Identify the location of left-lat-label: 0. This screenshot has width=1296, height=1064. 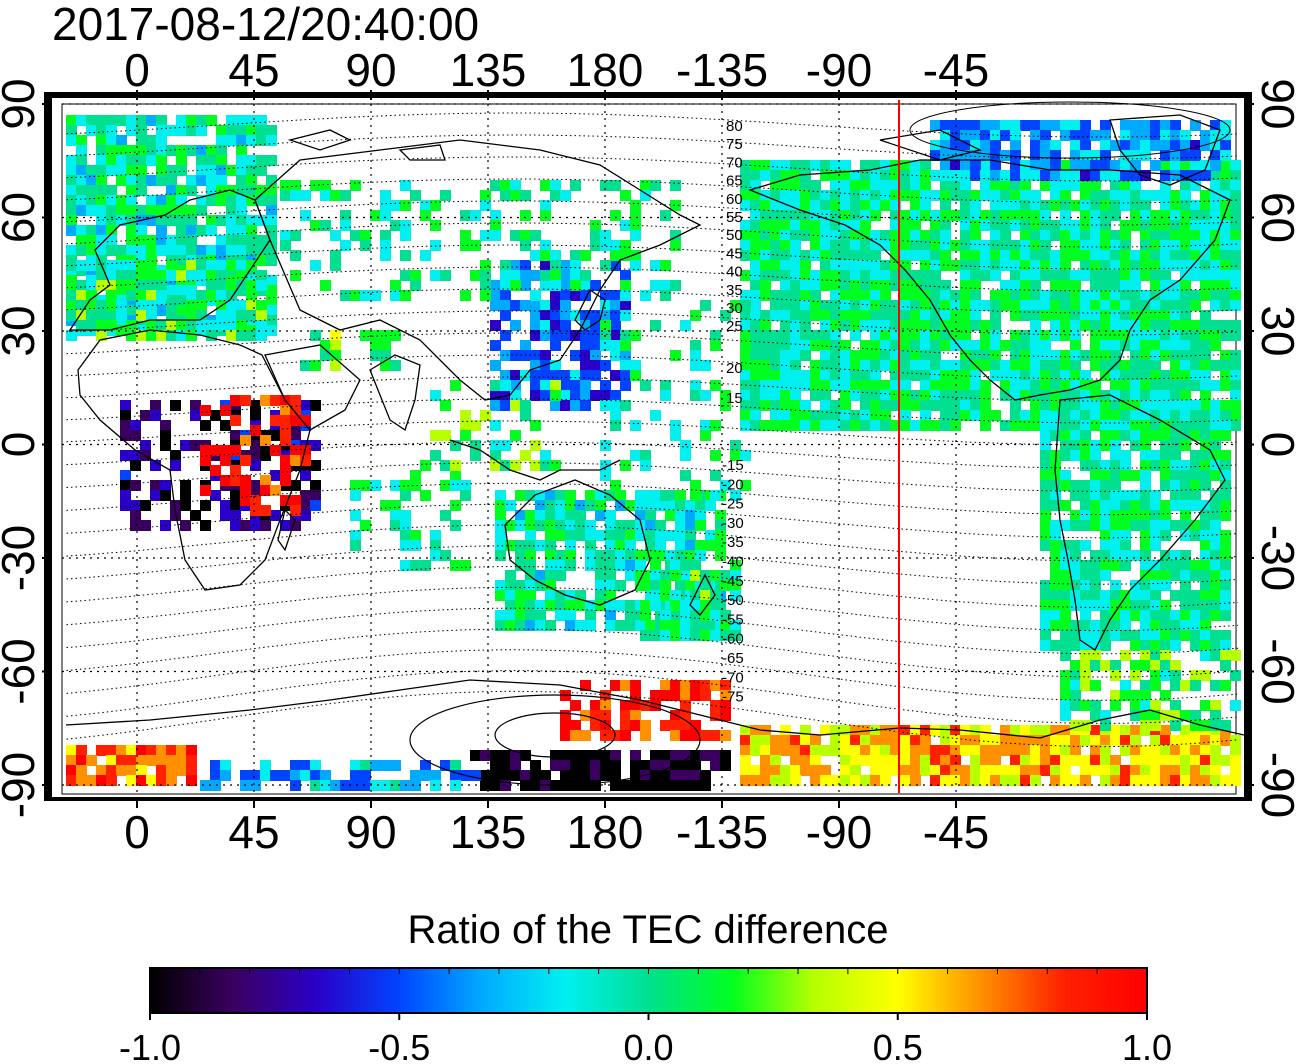
(22, 445).